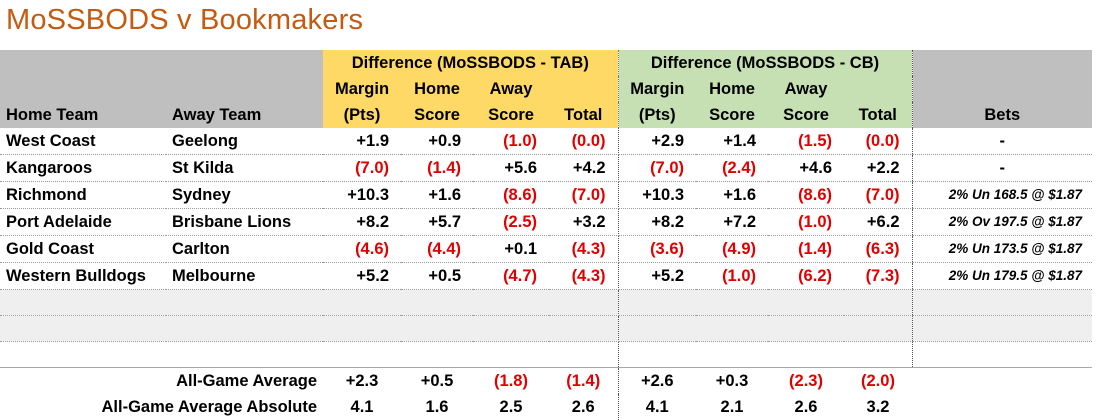 This screenshot has height=420, width=1100. Describe the element at coordinates (584, 380) in the screenshot. I see `tab-average-cell: (1.4)` at that location.